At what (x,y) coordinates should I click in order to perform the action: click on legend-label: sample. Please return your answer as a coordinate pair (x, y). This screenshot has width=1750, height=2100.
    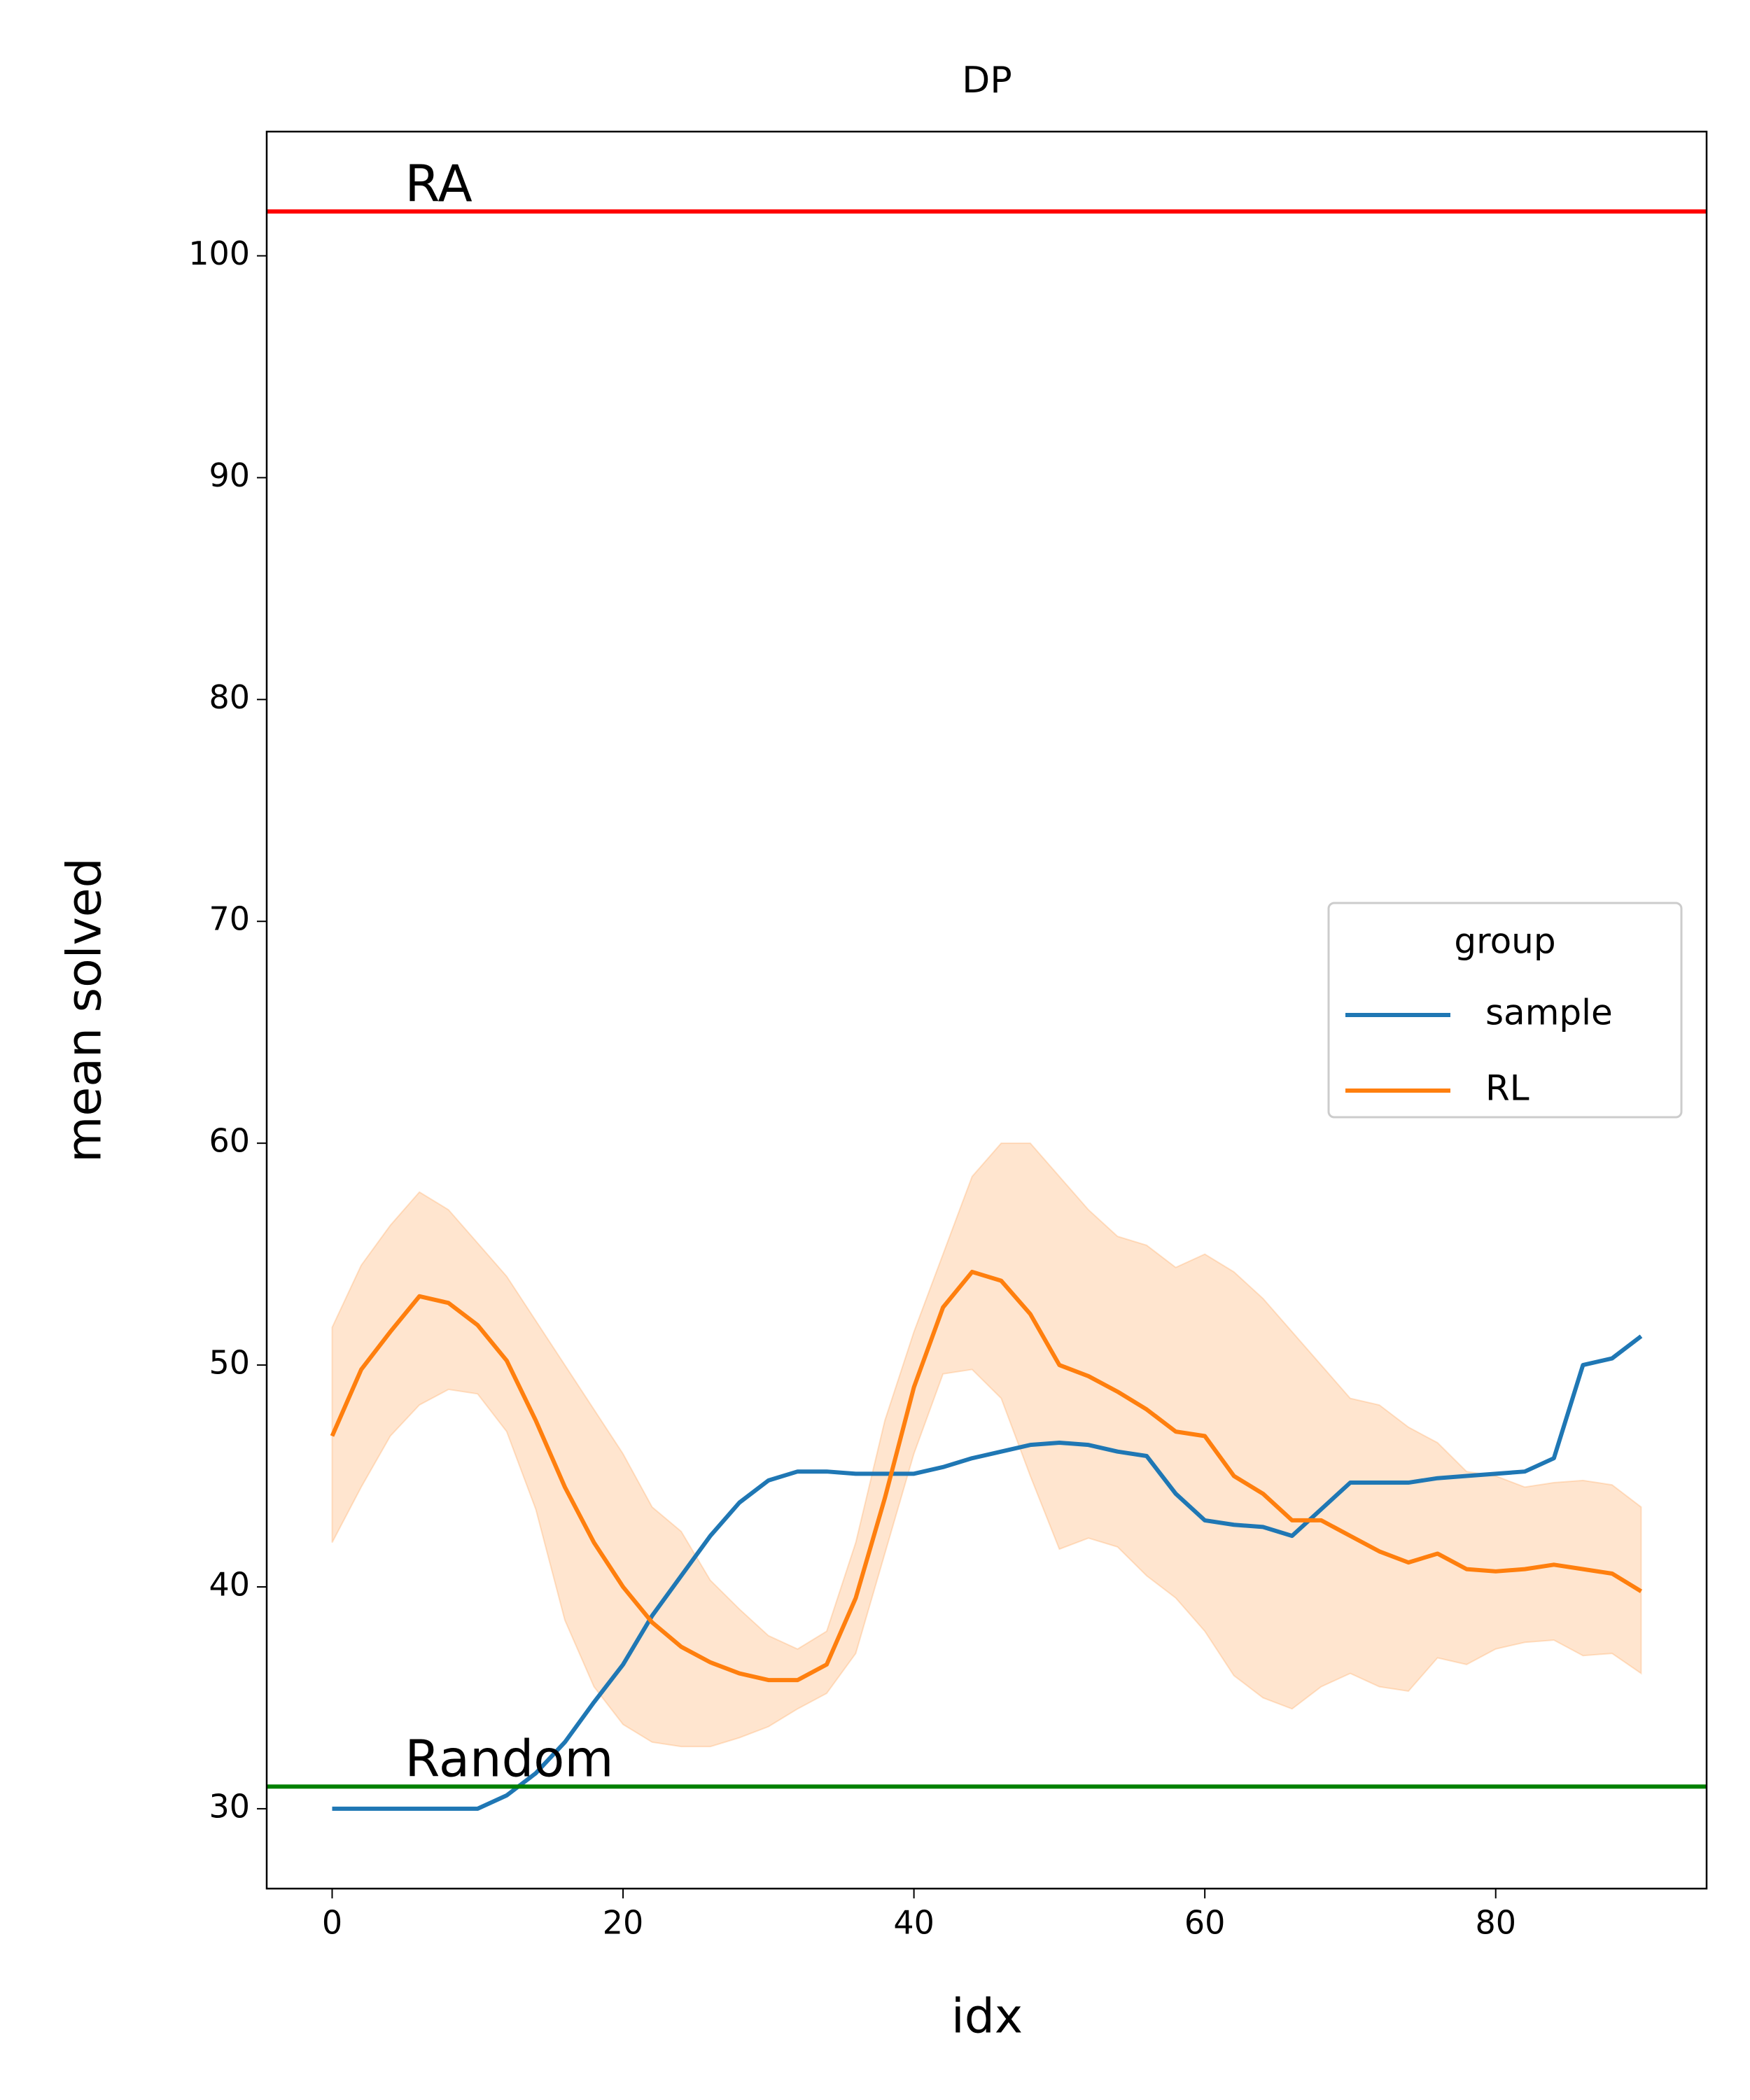
    Looking at the image, I should click on (1549, 1013).